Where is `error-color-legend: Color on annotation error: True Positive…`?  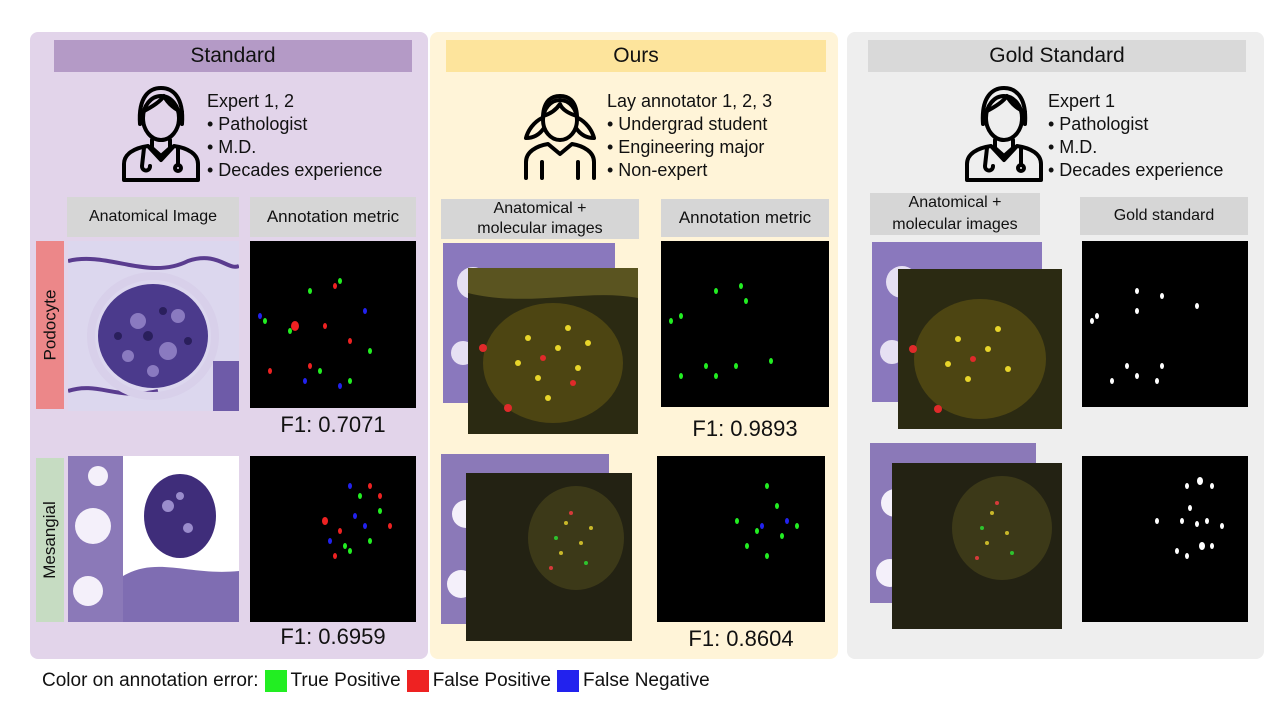
error-color-legend: Color on annotation error: True Positive… is located at coordinates (376, 681).